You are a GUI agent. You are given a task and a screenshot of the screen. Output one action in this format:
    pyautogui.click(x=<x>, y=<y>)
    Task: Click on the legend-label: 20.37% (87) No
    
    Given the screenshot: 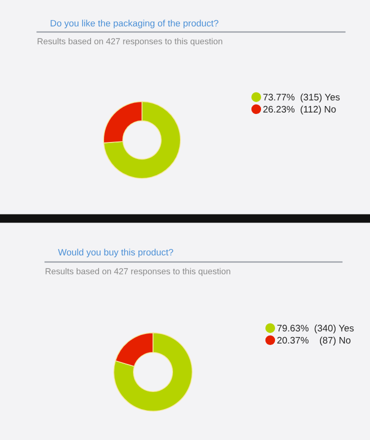 What is the action you would take?
    pyautogui.click(x=313, y=341)
    